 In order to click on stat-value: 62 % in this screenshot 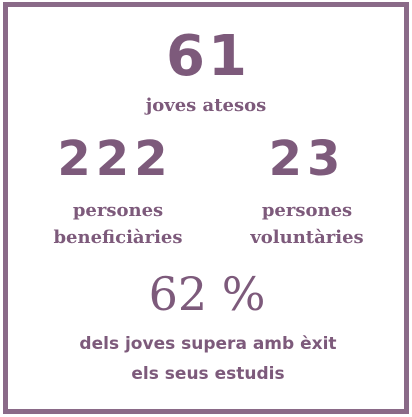, I will do `click(207, 294)`.